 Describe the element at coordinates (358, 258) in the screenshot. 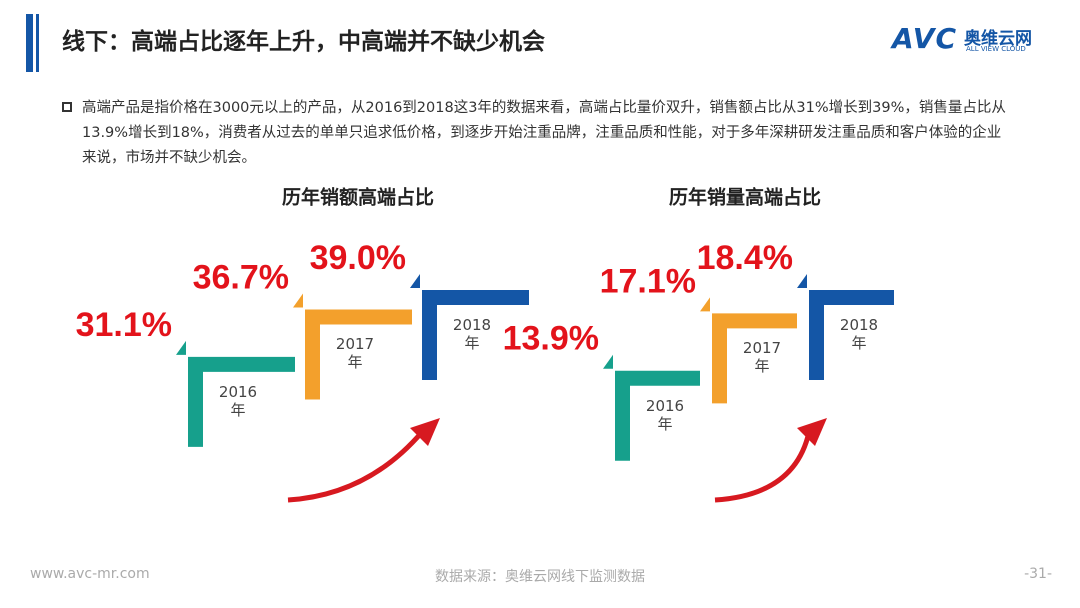

I see `value-label: 39.0%` at that location.